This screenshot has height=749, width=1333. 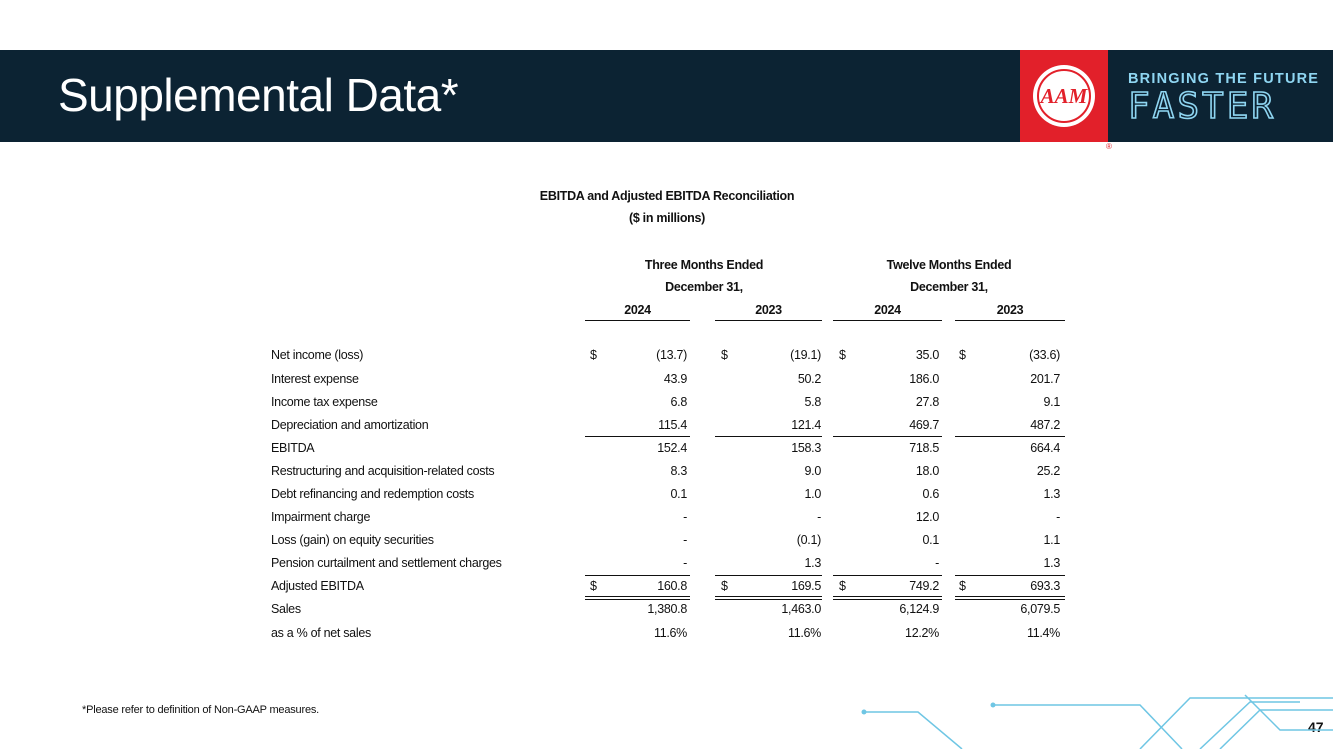 What do you see at coordinates (672, 425) in the screenshot?
I see `cell-value: 115.4` at bounding box center [672, 425].